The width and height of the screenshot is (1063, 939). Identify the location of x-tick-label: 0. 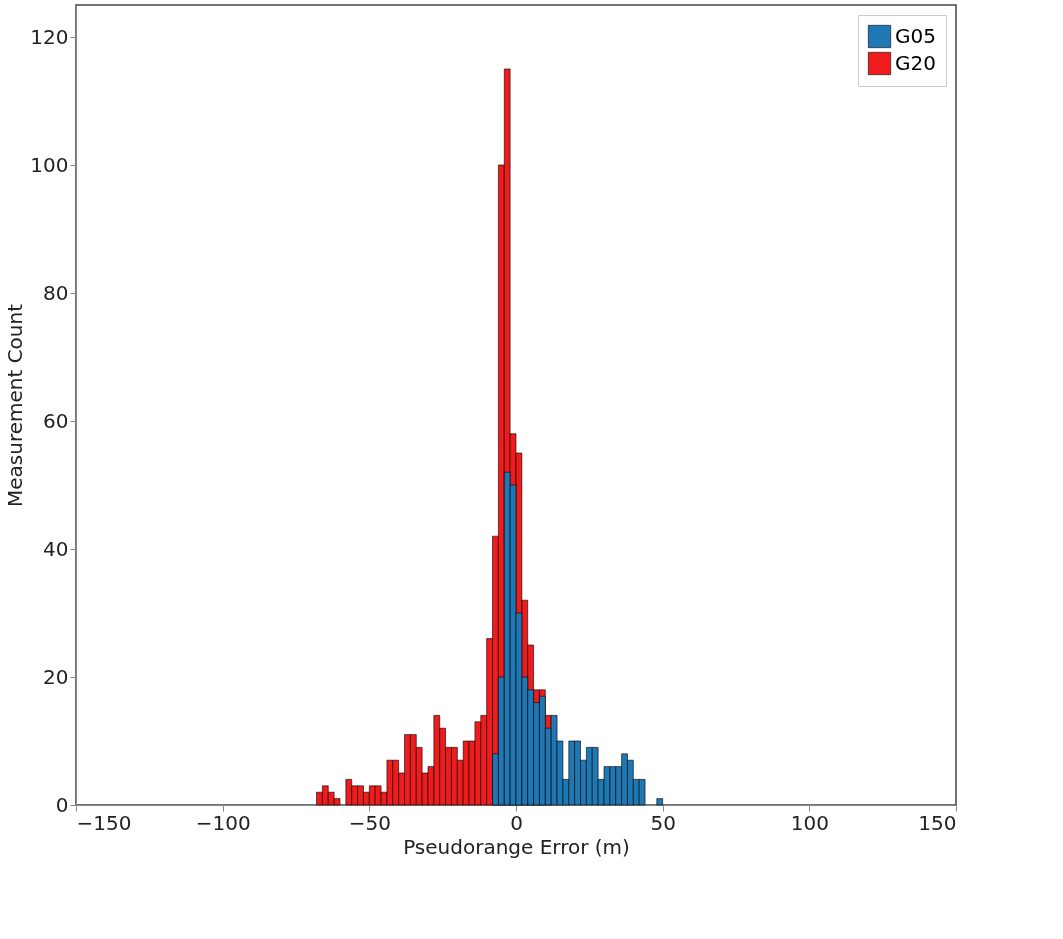
(516, 822).